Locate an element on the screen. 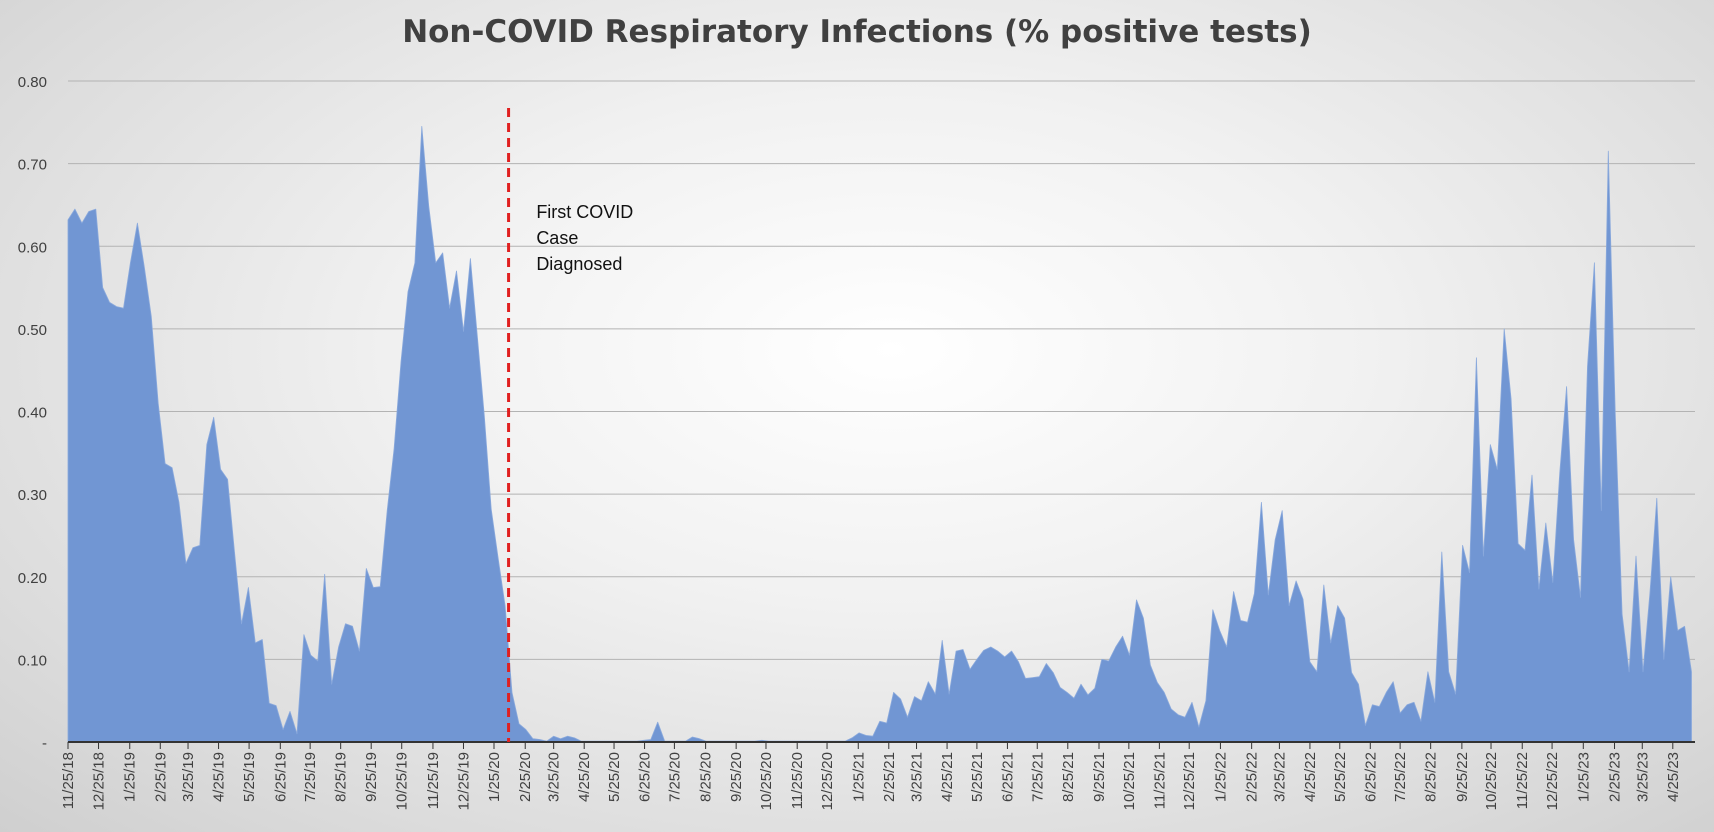 The height and width of the screenshot is (832, 1714). x-tick-label: 7/25/21 is located at coordinates (1037, 777).